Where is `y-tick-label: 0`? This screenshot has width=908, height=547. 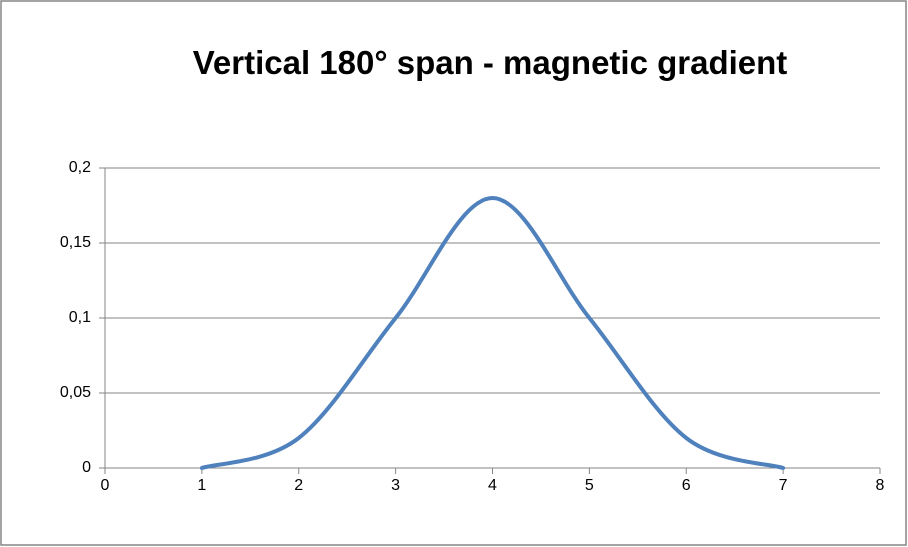
y-tick-label: 0 is located at coordinates (86, 467).